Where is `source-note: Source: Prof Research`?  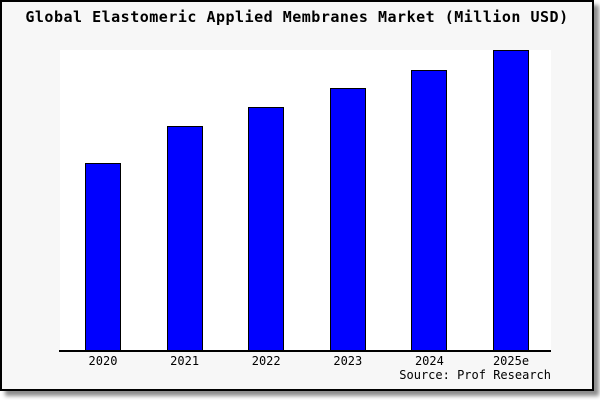
source-note: Source: Prof Research is located at coordinates (475, 375).